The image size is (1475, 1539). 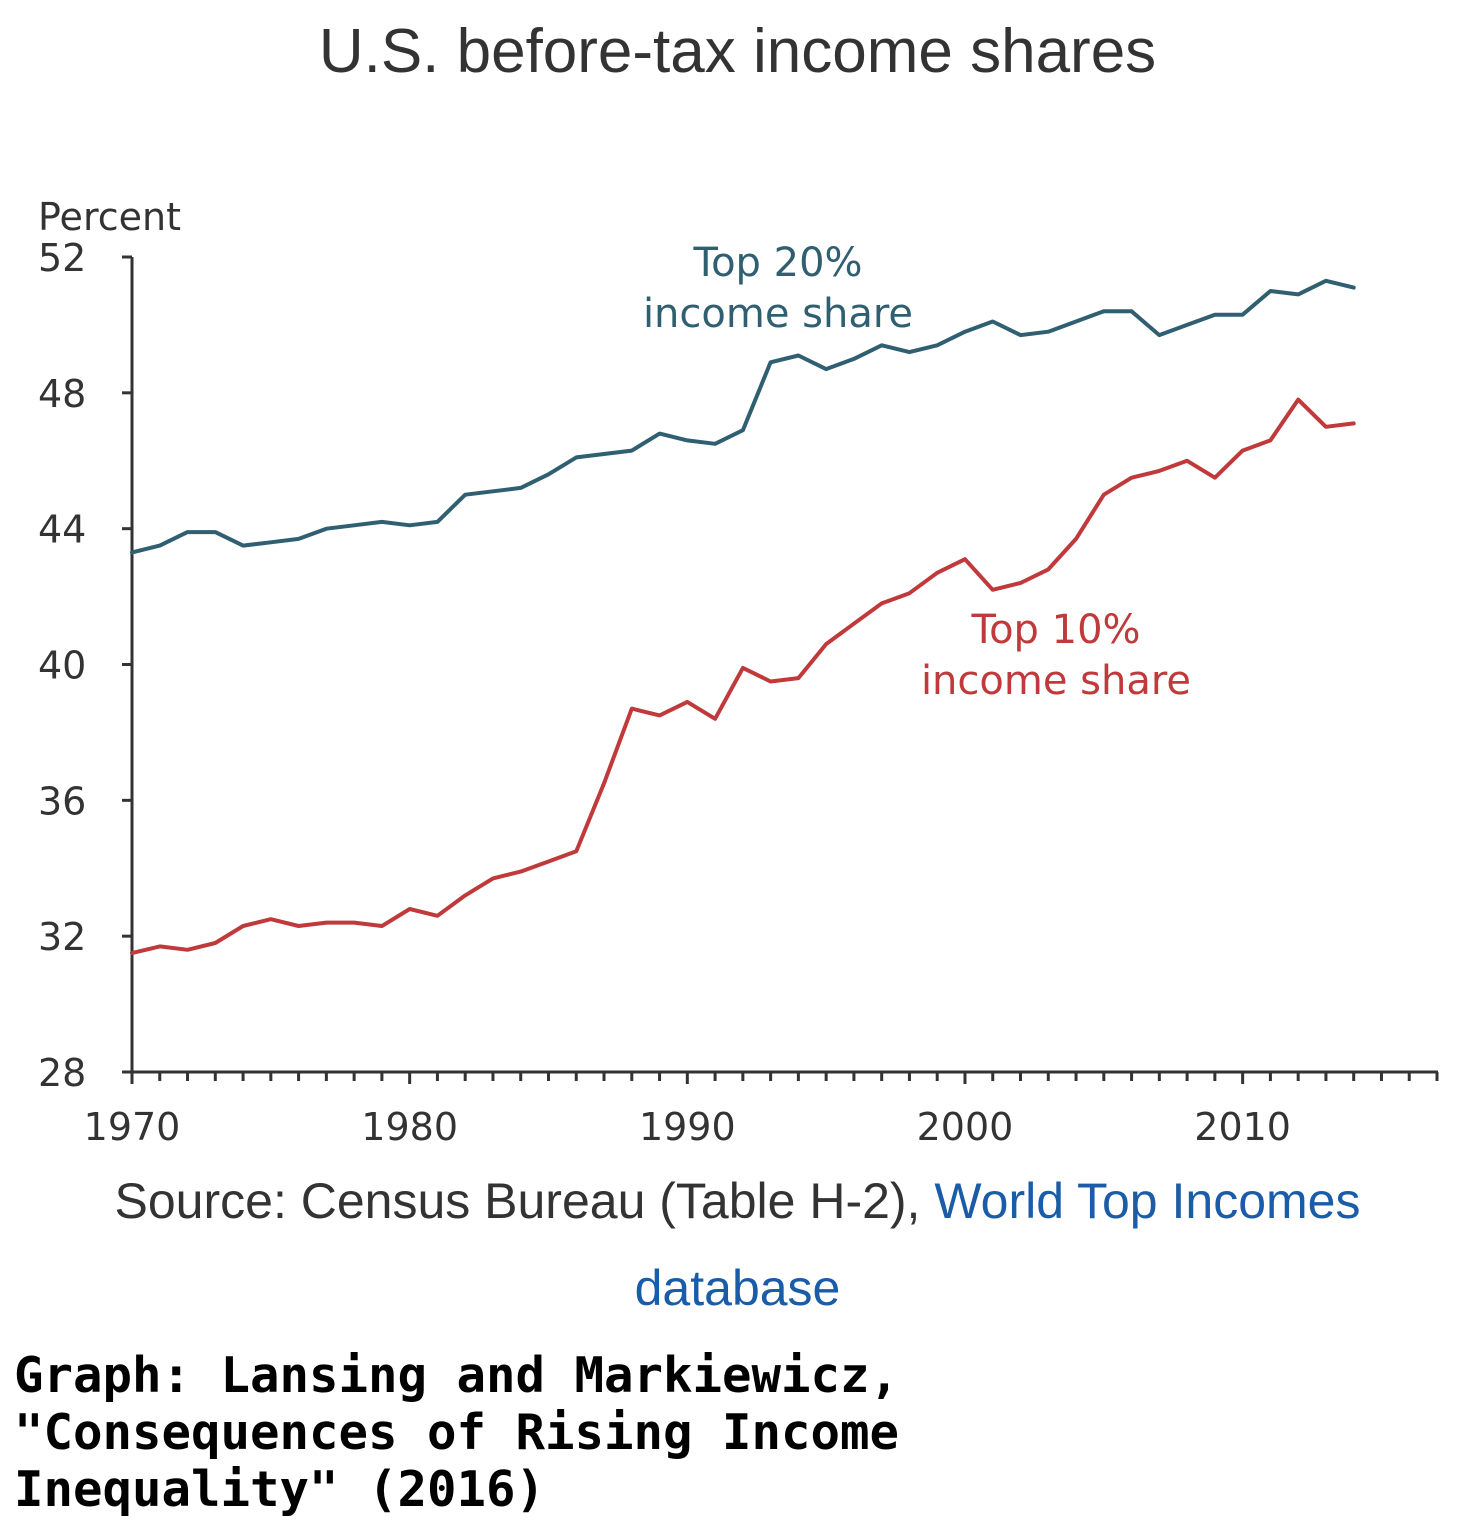 What do you see at coordinates (965, 1127) in the screenshot?
I see `x-tick-label: 2000` at bounding box center [965, 1127].